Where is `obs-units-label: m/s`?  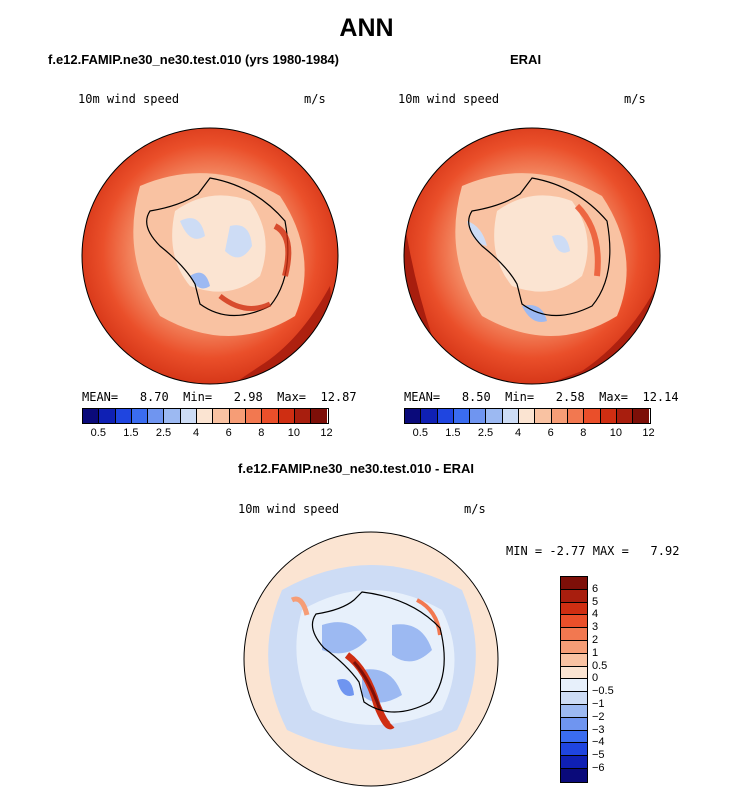
obs-units-label: m/s is located at coordinates (635, 99).